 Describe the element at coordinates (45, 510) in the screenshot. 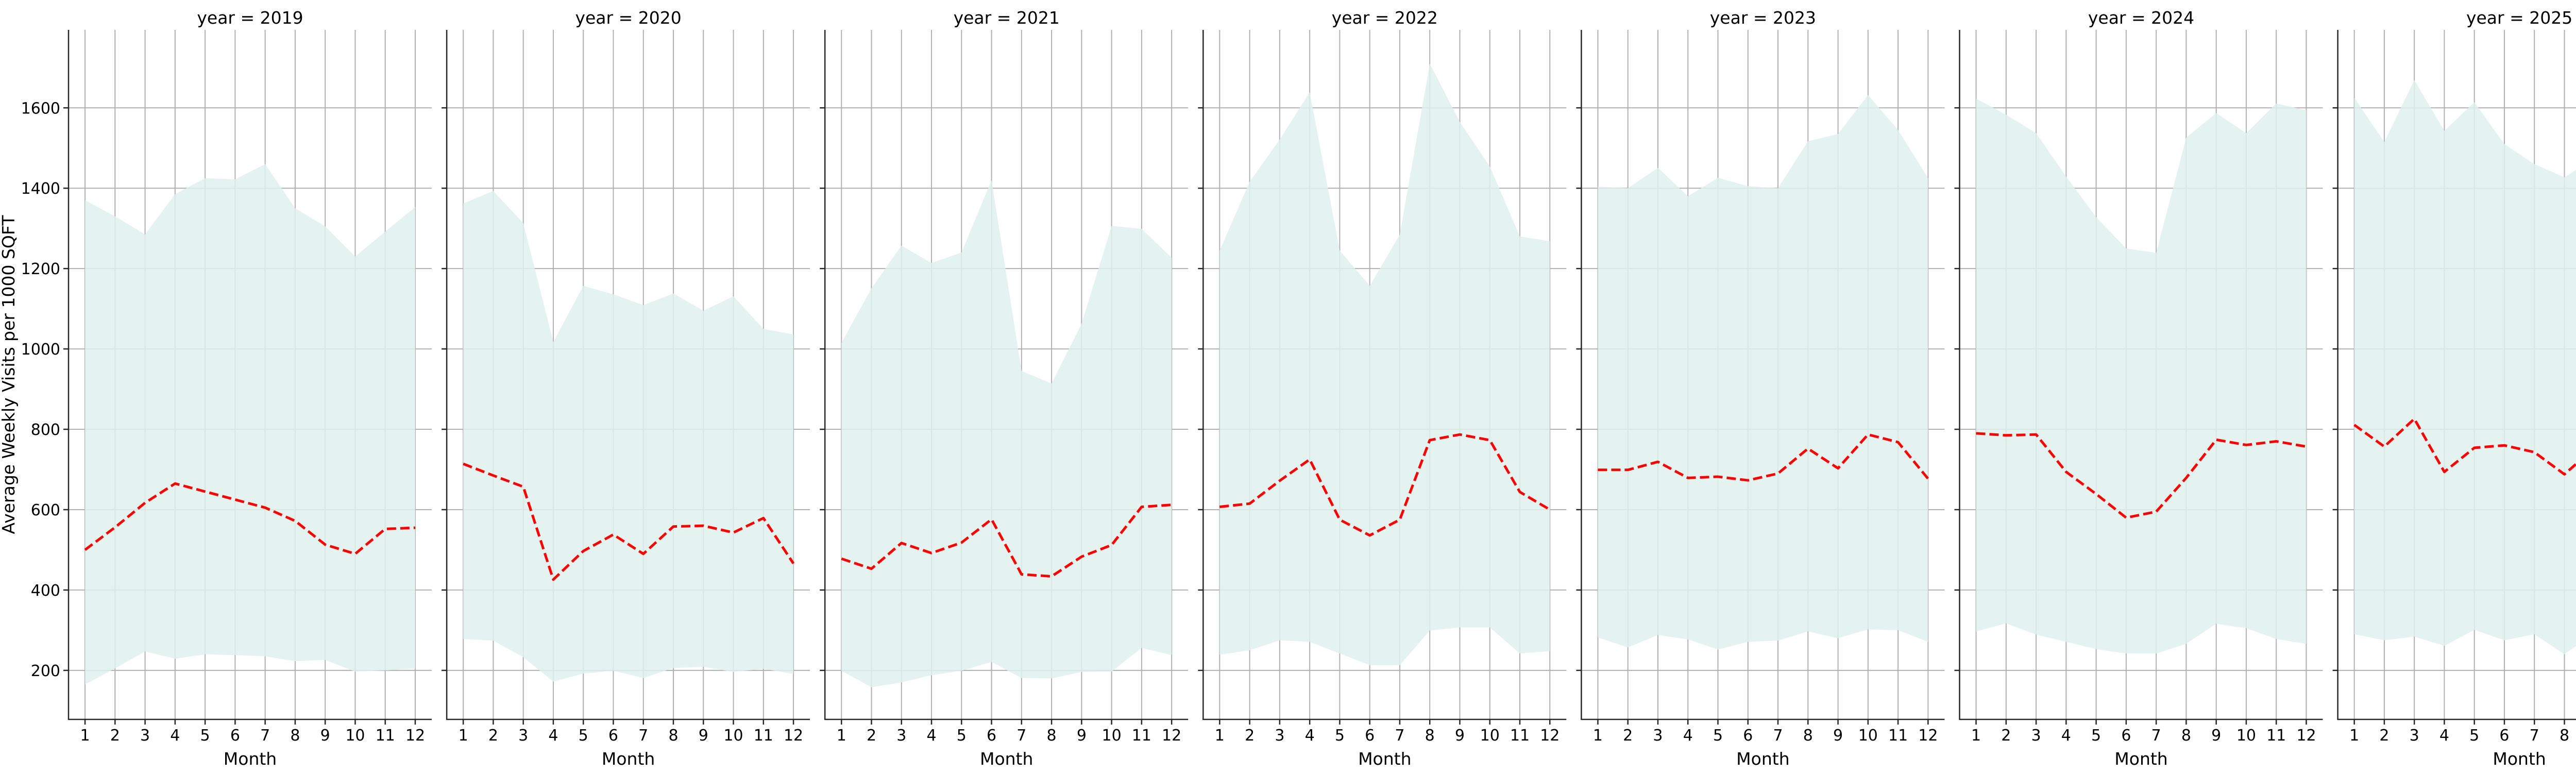

I see `y-tick-label: 600` at that location.